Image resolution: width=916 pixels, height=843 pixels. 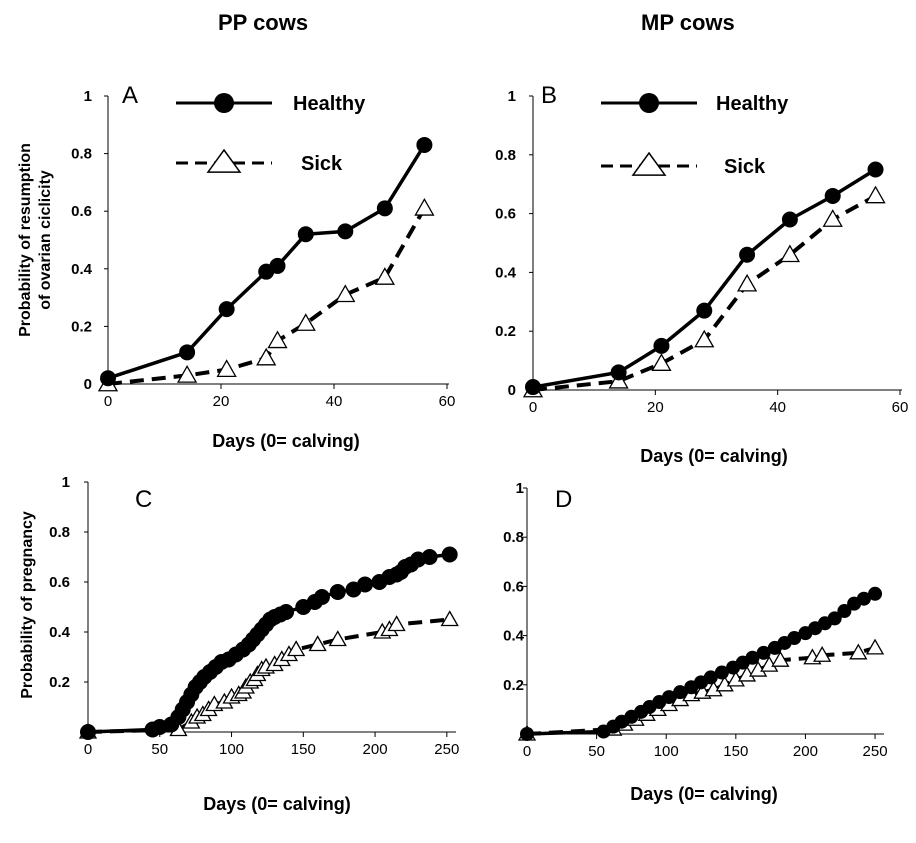 What do you see at coordinates (303, 749) in the screenshot?
I see `x-tick-label: 150` at bounding box center [303, 749].